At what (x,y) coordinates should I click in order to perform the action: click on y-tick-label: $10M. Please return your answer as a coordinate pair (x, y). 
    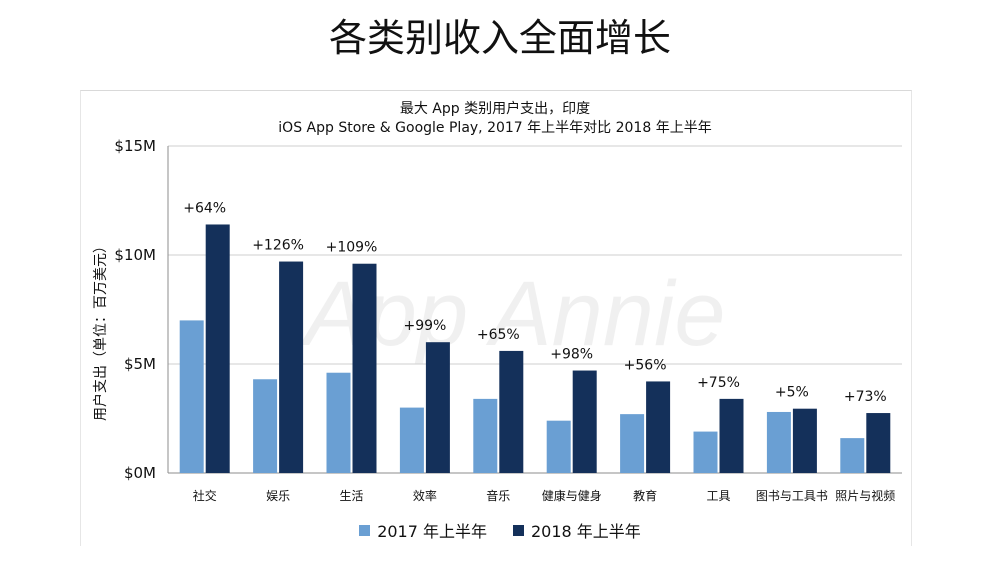
    Looking at the image, I should click on (135, 255).